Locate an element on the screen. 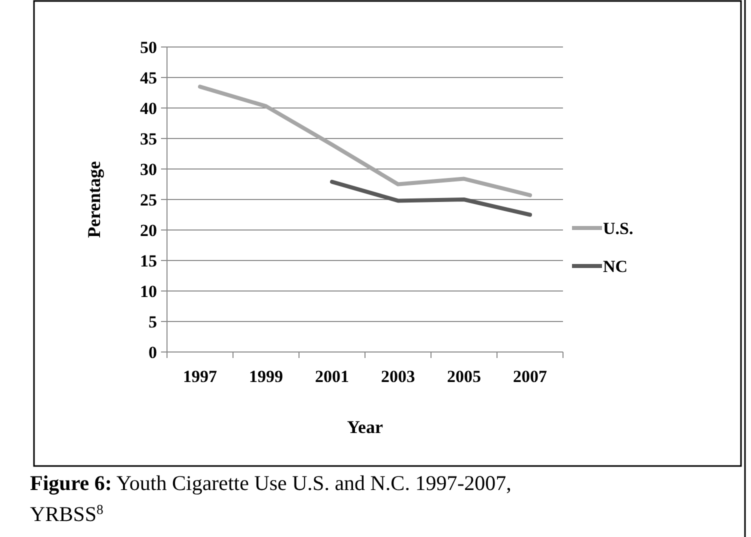 Image resolution: width=751 pixels, height=537 pixels. caption: Figure 6: Youth Cigarette Use U.S. and N.C. 1997-2007, YRBSS$^{8}$ is located at coordinates (271, 498).